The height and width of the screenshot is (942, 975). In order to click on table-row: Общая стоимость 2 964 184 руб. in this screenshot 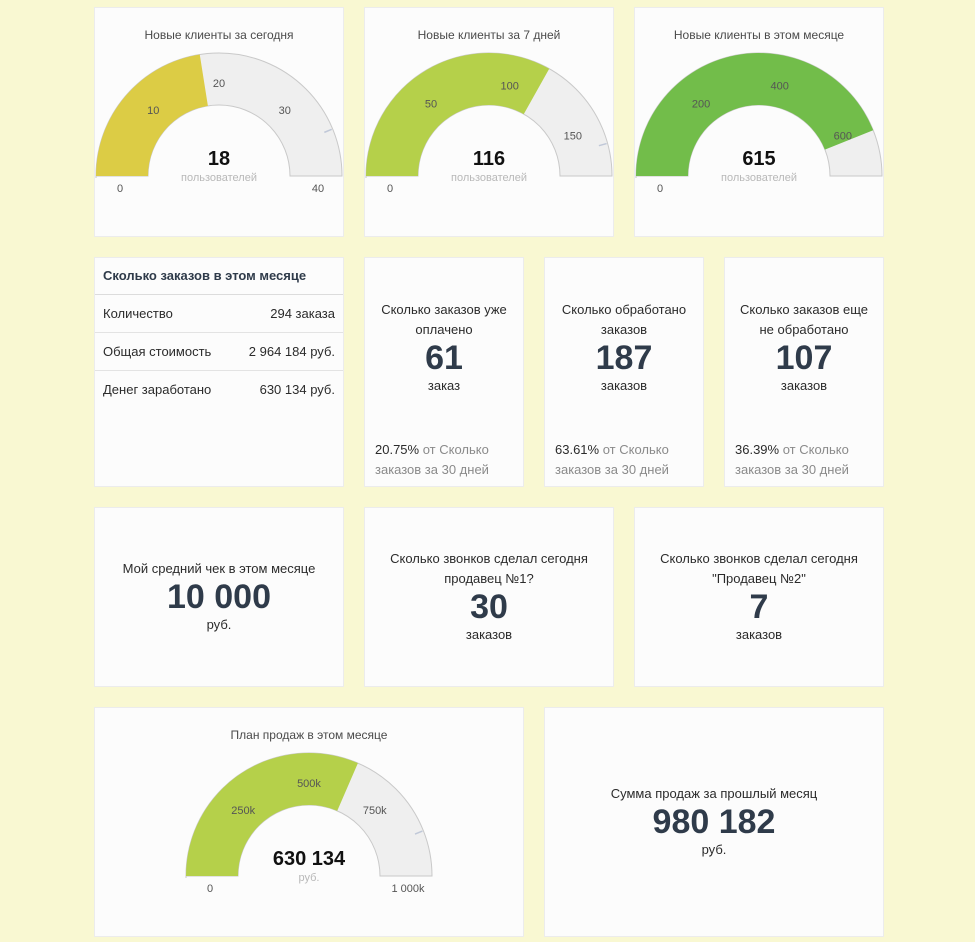, I will do `click(219, 352)`.